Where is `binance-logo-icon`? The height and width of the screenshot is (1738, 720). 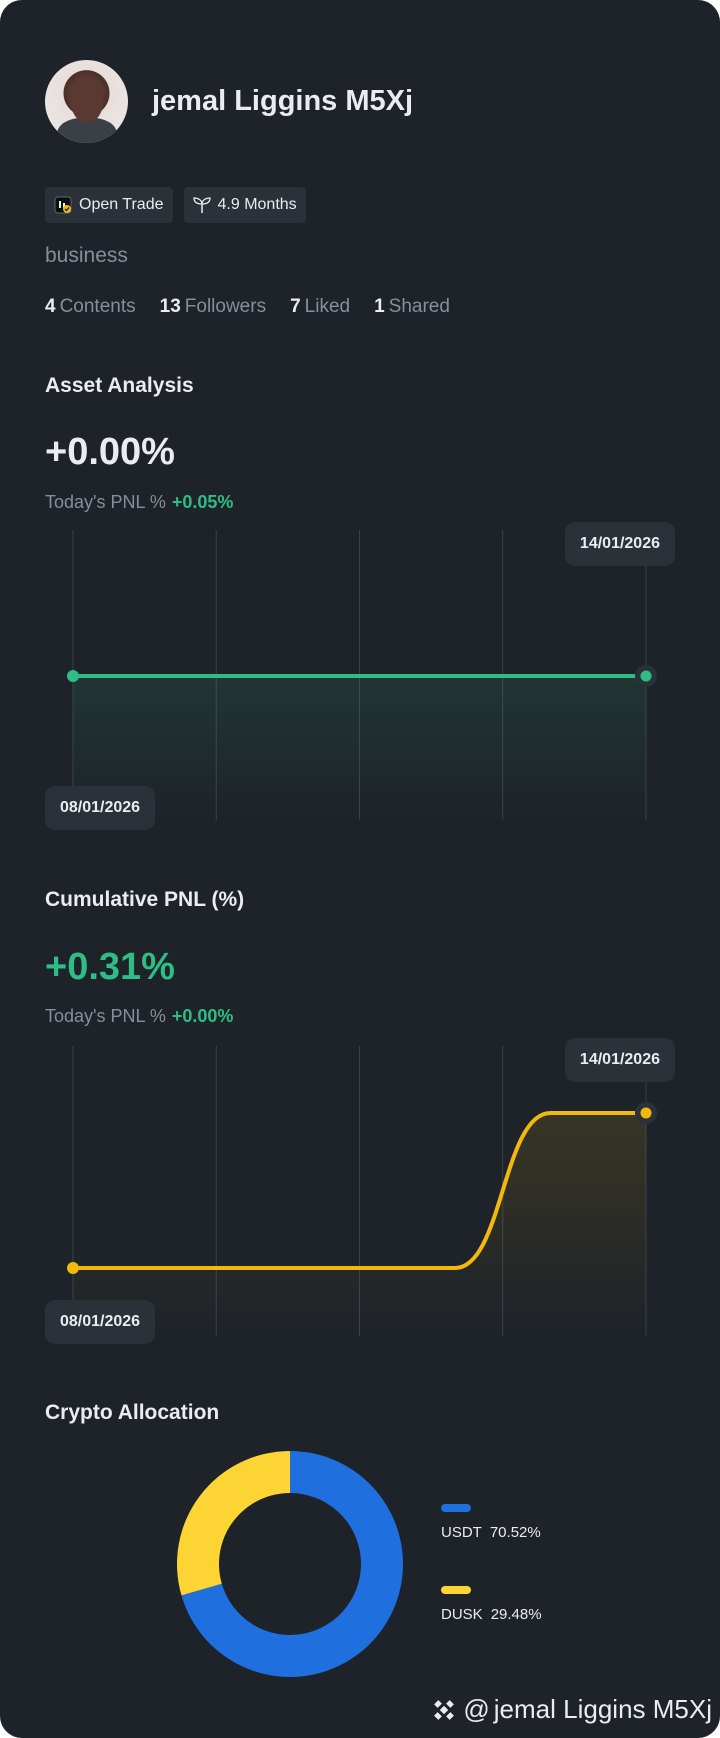 binance-logo-icon is located at coordinates (444, 1709).